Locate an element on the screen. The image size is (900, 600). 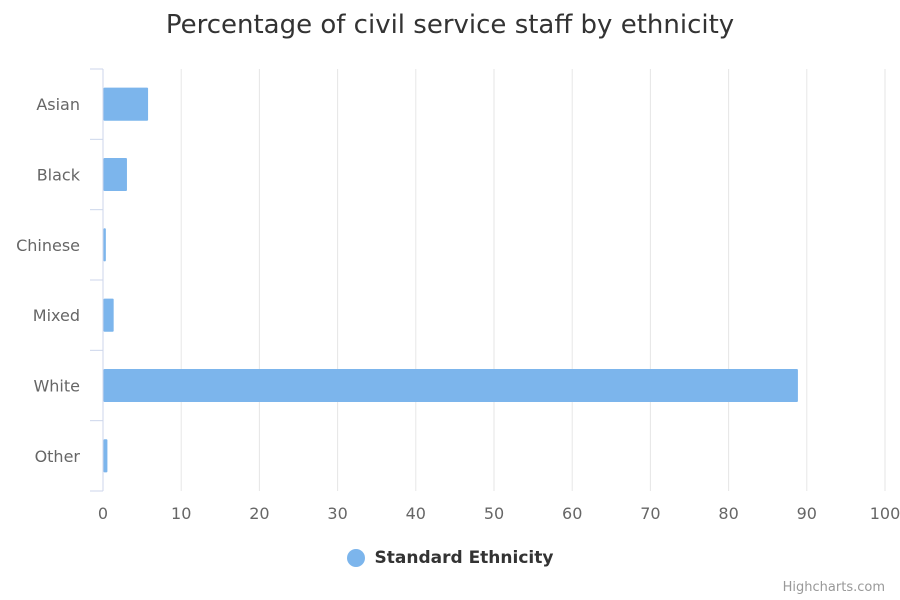
value-axis-labels: 0 10 20 30 40 50 60 70 80 90 100 is located at coordinates (499, 513).